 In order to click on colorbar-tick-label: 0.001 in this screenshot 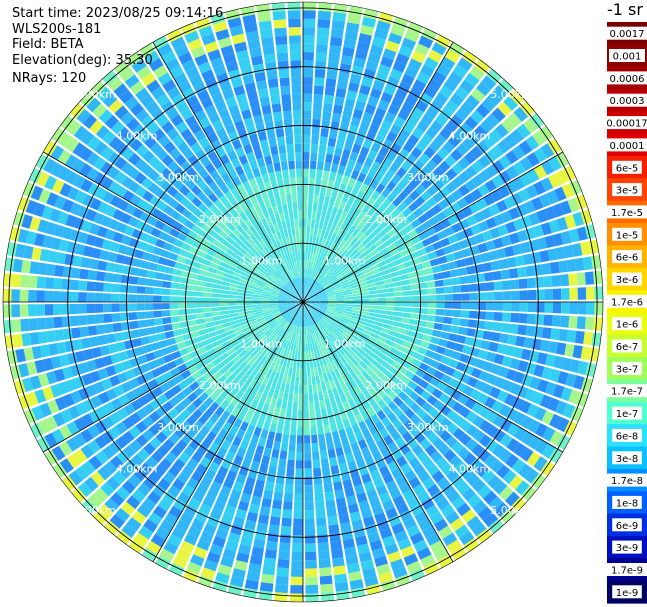, I will do `click(627, 57)`.